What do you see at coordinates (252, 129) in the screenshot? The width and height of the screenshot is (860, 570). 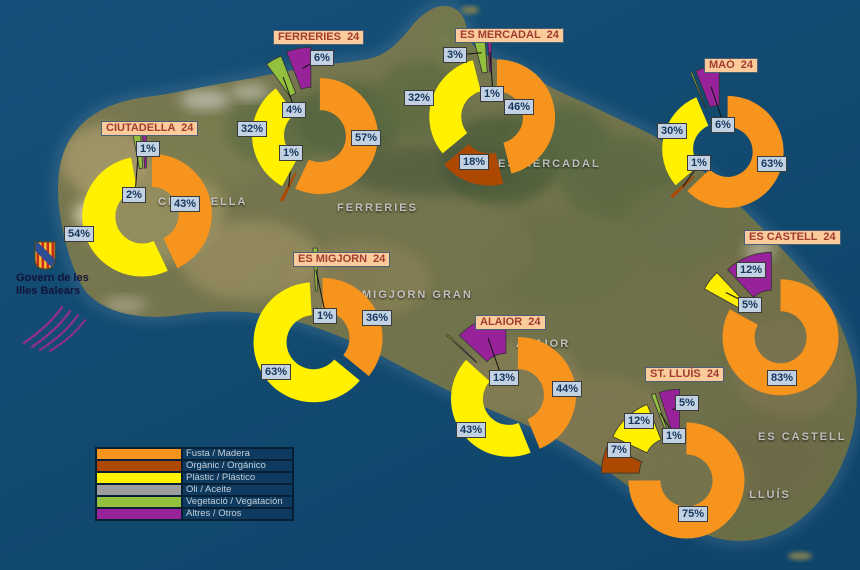 I see `ferreries-pct-label-plastic: 32%` at bounding box center [252, 129].